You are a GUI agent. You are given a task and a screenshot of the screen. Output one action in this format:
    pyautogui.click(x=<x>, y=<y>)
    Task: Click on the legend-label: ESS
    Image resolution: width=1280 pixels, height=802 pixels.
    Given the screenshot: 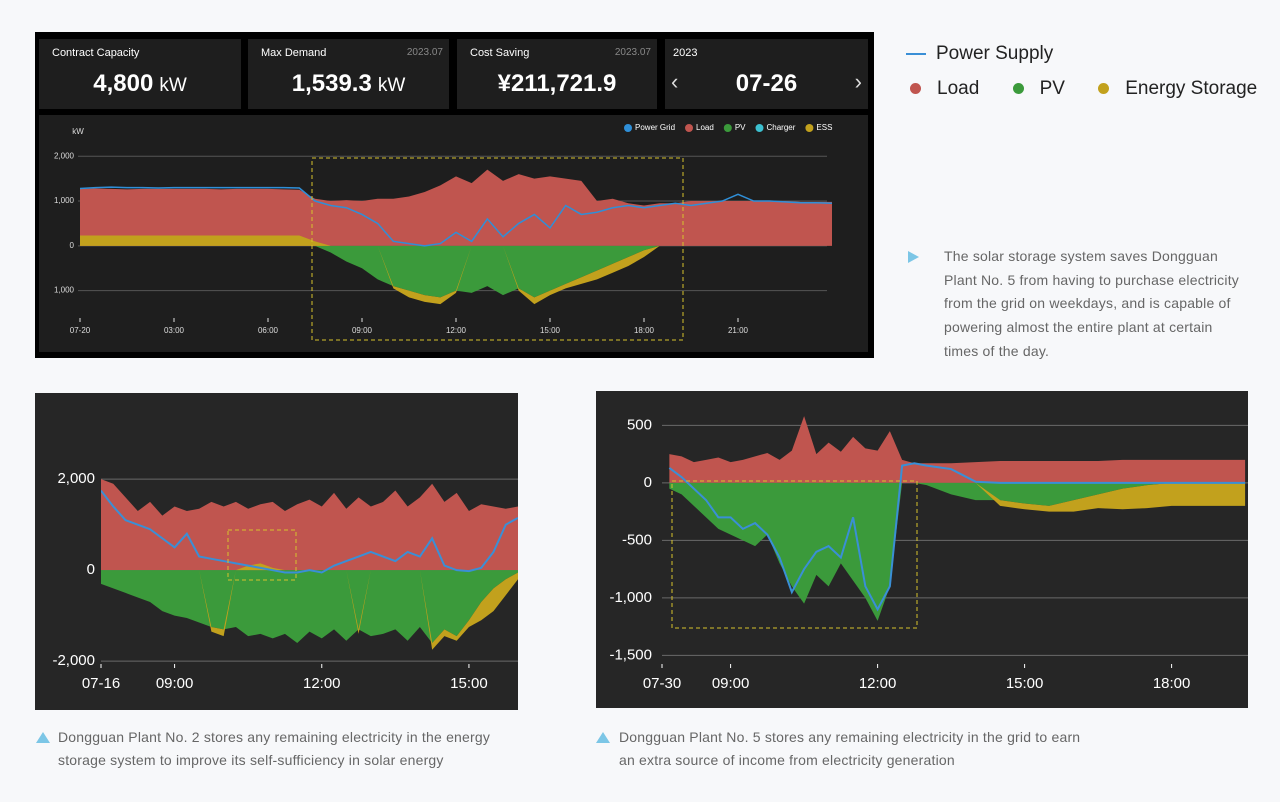 What is the action you would take?
    pyautogui.click(x=824, y=127)
    